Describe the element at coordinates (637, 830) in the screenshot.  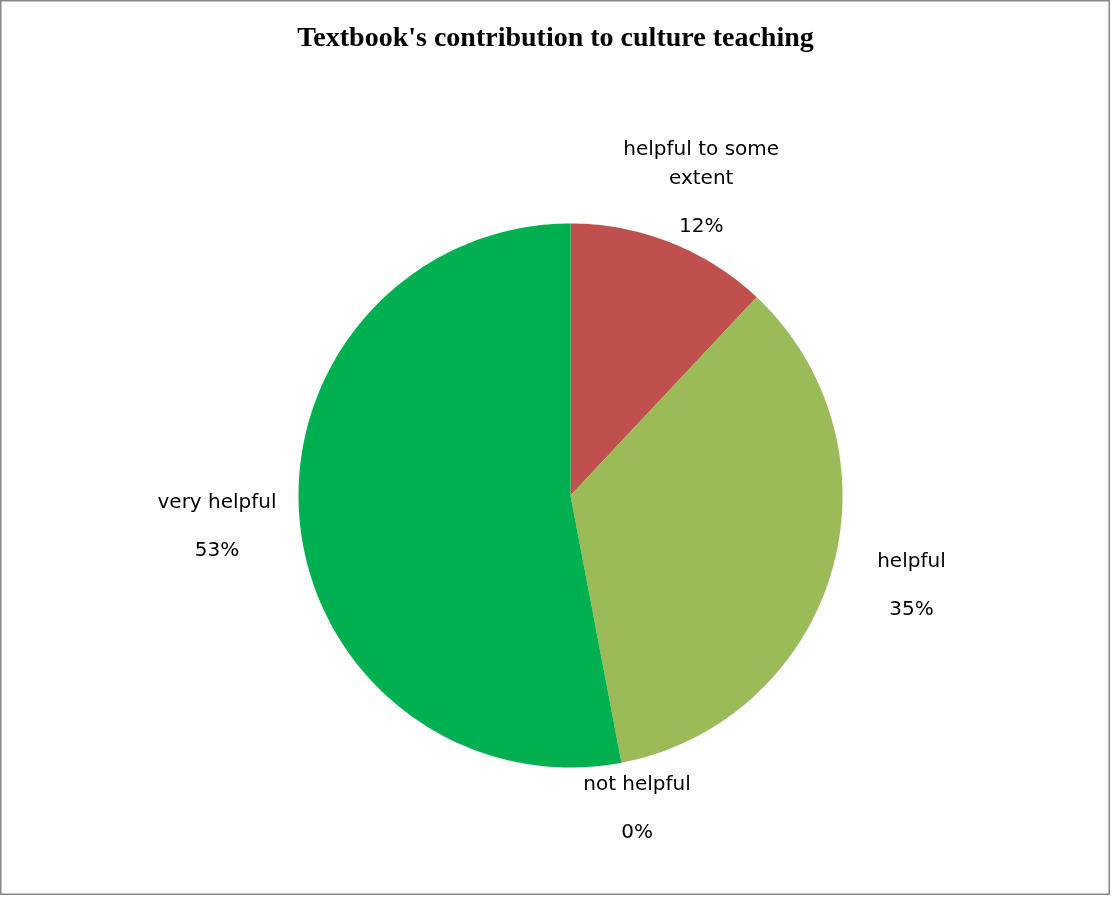
I see `text: 0%` at that location.